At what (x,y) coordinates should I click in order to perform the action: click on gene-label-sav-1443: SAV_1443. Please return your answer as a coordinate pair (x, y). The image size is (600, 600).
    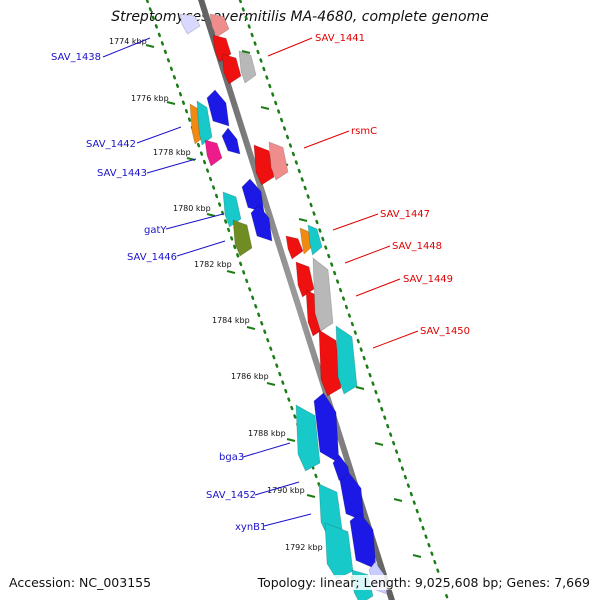
    Looking at the image, I should click on (122, 173).